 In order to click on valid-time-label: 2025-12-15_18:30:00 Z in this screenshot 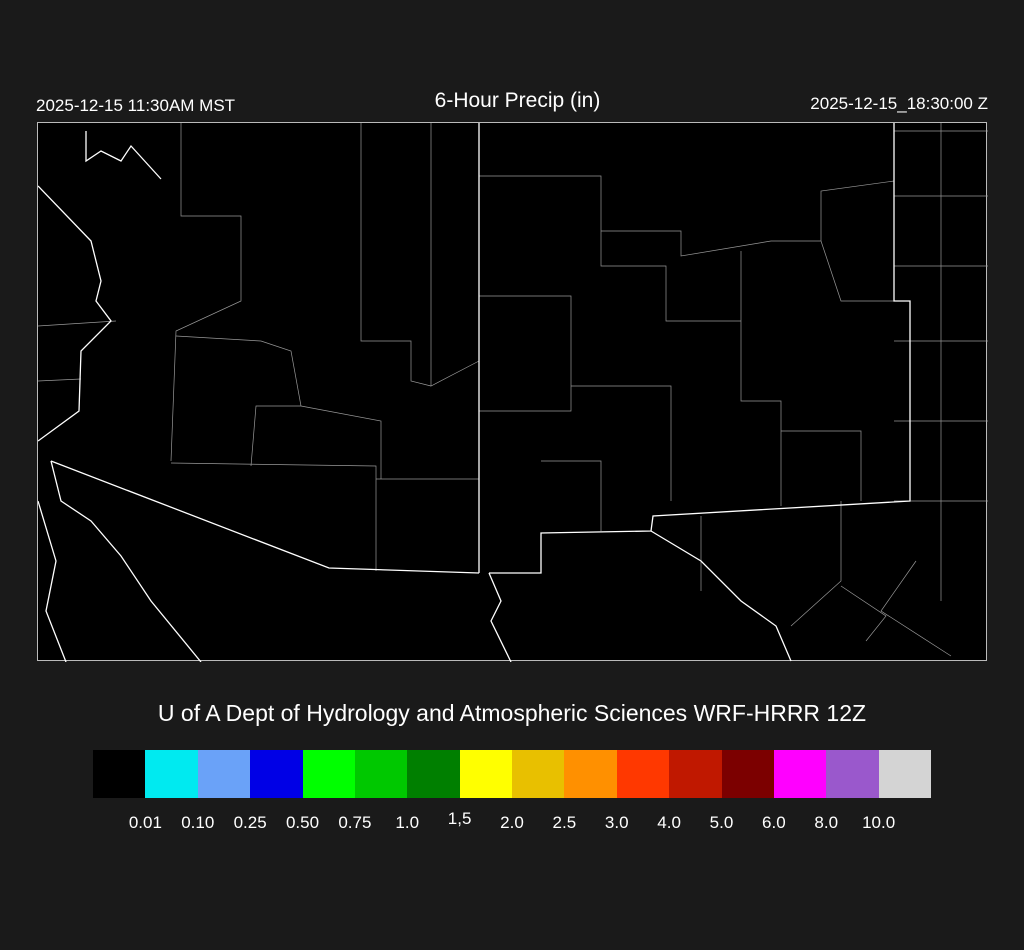, I will do `click(899, 103)`.